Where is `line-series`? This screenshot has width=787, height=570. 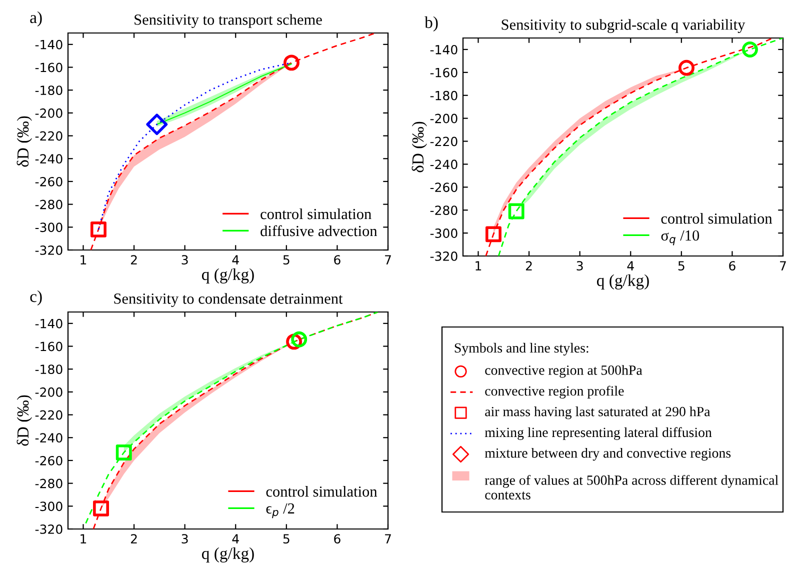 line-series is located at coordinates (233, 141).